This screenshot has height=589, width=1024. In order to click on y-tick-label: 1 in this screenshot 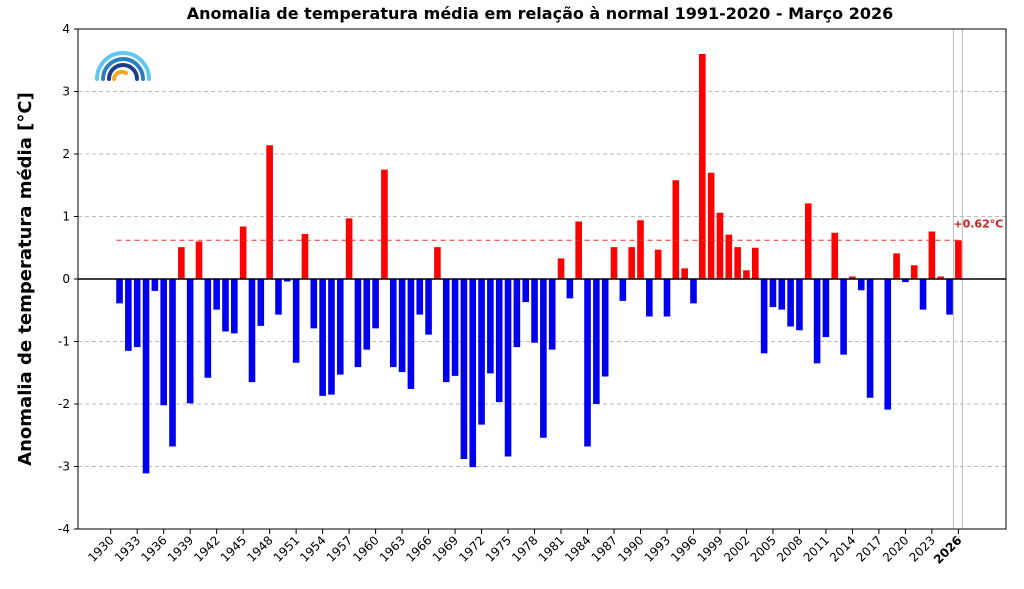, I will do `click(66, 217)`.